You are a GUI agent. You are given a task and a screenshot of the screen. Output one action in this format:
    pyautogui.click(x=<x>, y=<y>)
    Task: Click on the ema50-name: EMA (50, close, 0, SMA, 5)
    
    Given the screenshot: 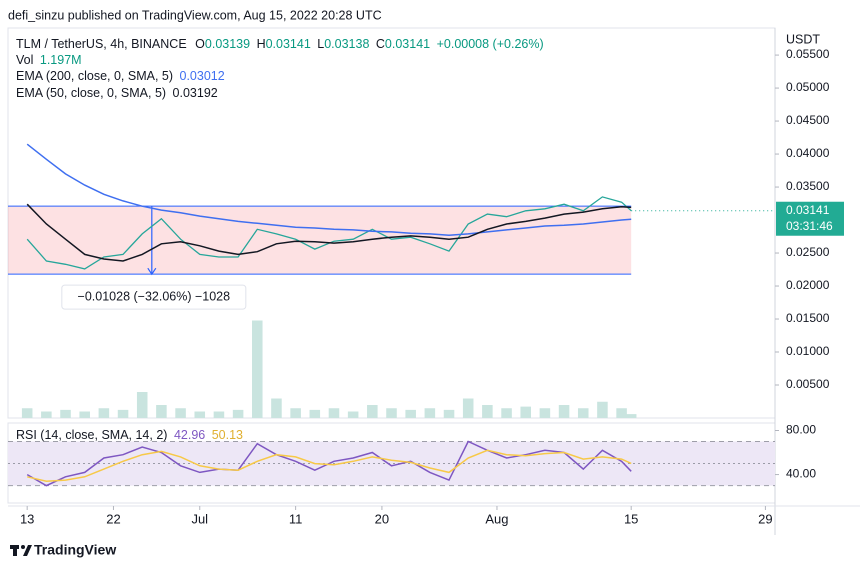 What is the action you would take?
    pyautogui.click(x=91, y=93)
    